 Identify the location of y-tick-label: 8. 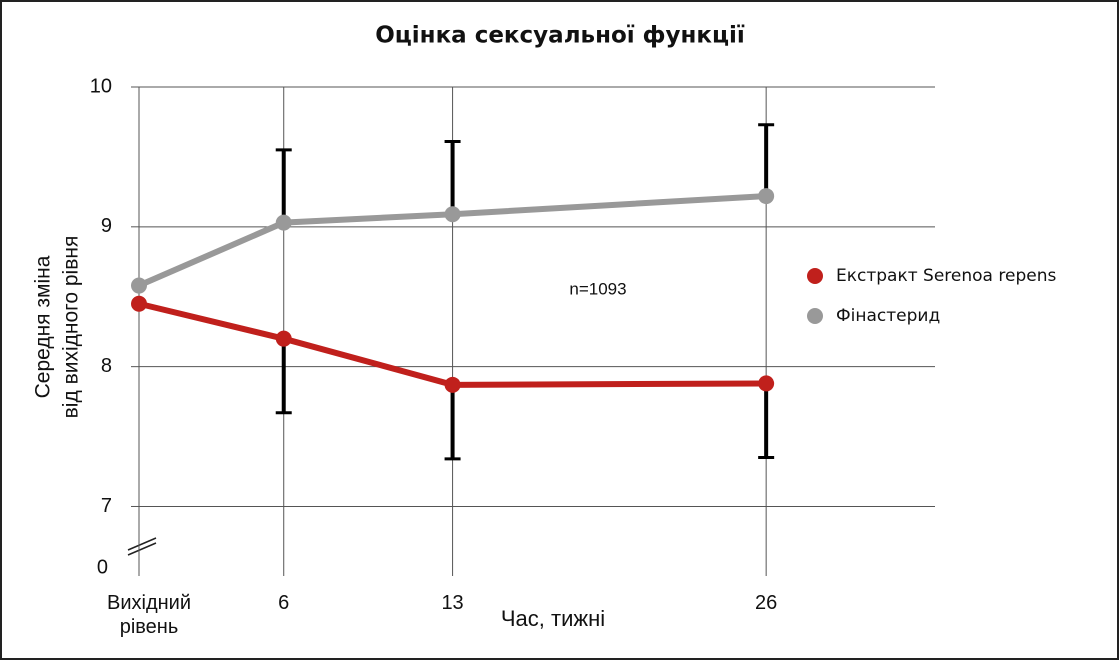
(106, 366).